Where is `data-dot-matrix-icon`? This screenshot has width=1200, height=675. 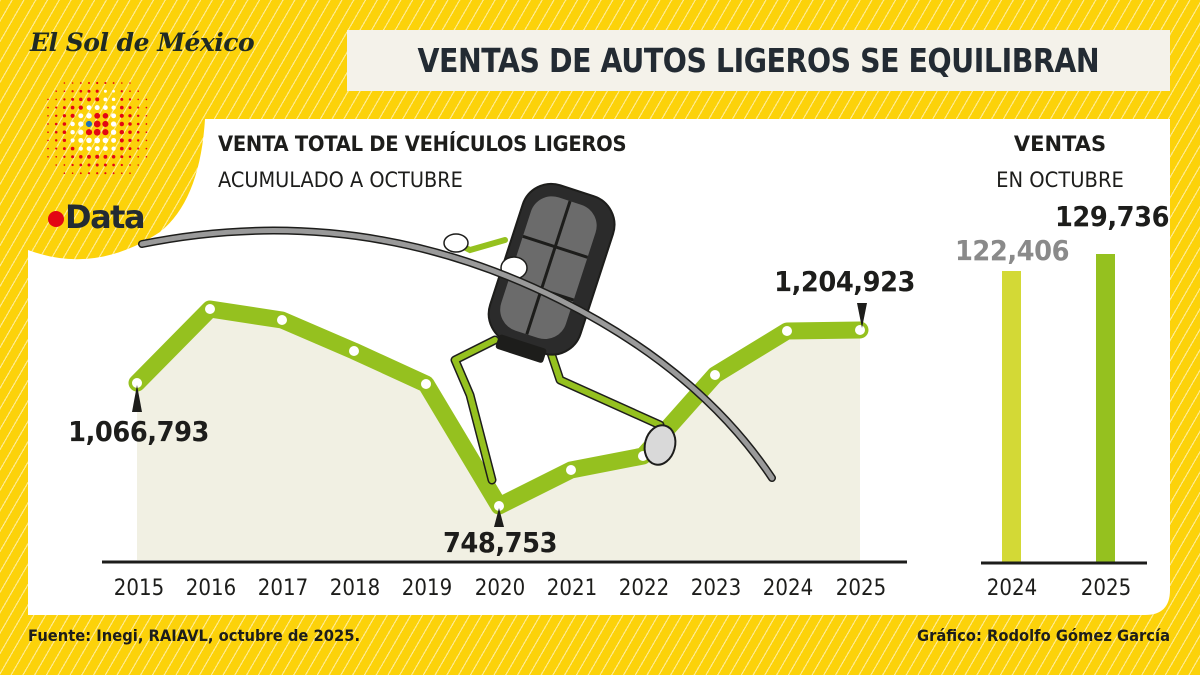 data-dot-matrix-icon is located at coordinates (97, 128).